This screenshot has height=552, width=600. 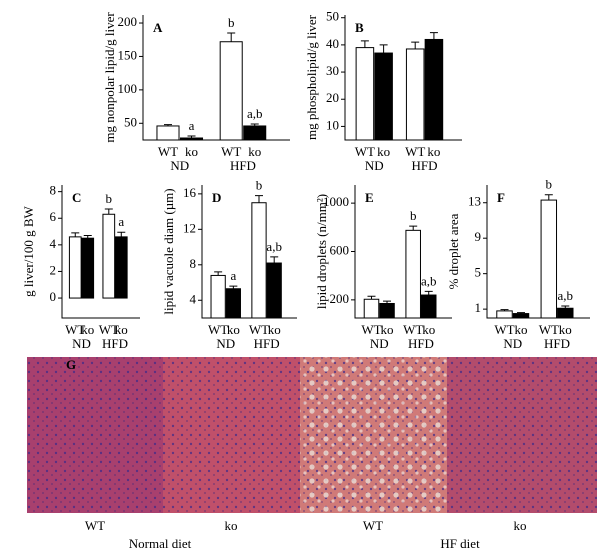 What do you see at coordinates (332, 70) in the screenshot?
I see `y-tick-label: 30` at bounding box center [332, 70].